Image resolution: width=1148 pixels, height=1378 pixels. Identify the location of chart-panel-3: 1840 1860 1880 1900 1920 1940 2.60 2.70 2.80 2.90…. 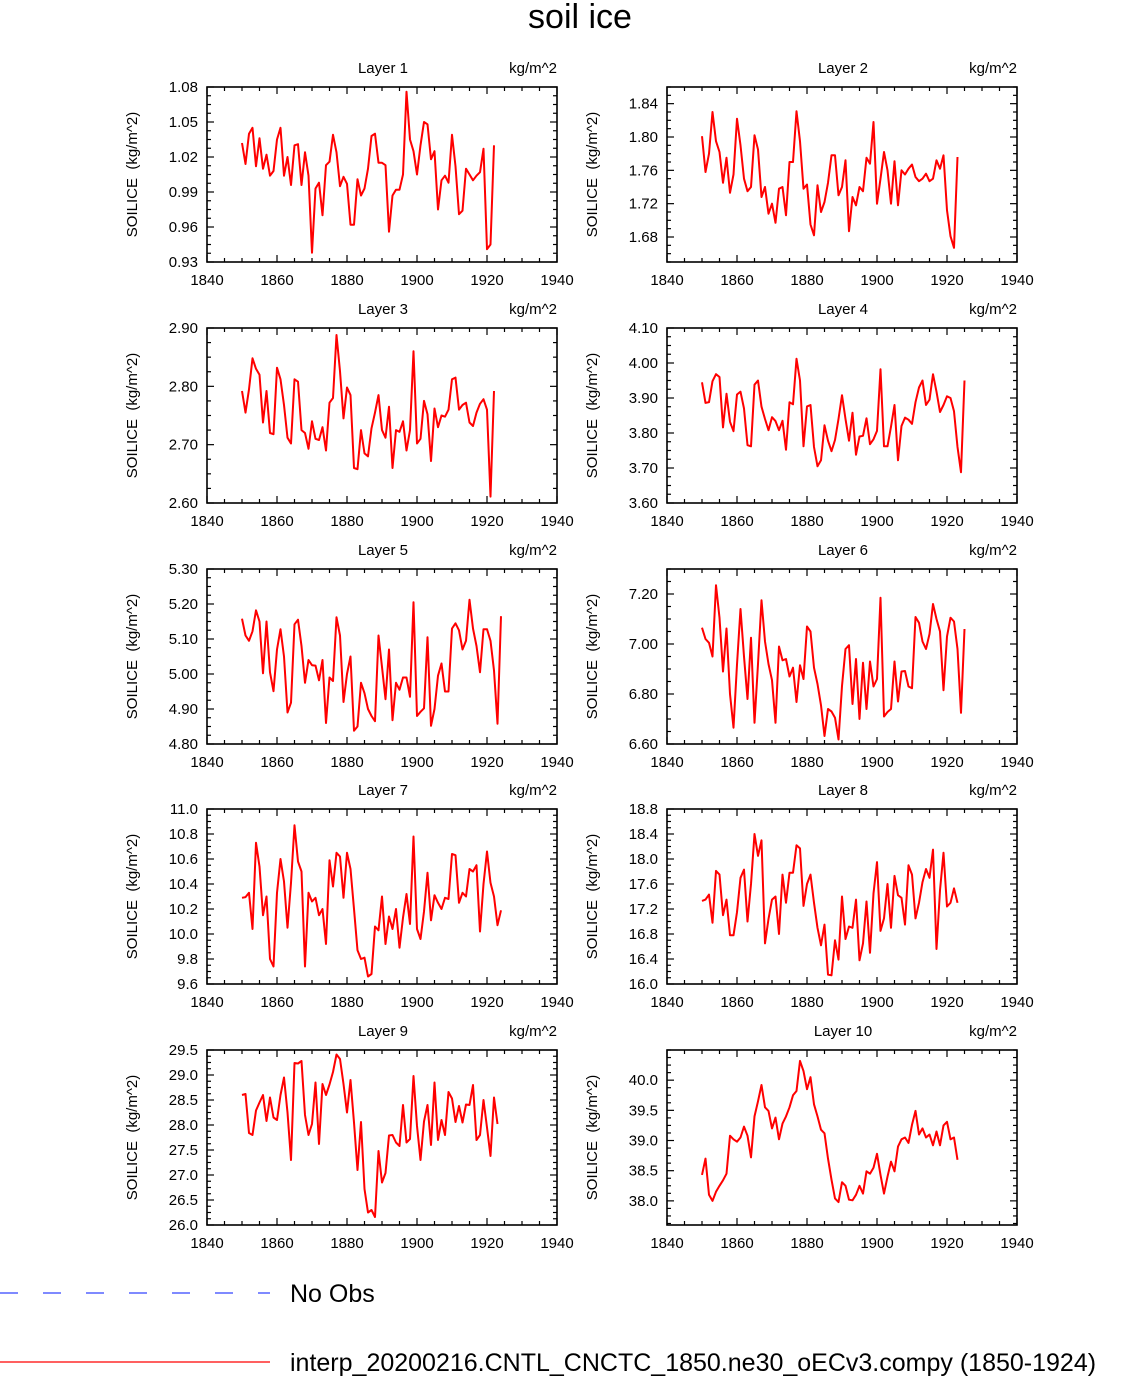
(349, 415).